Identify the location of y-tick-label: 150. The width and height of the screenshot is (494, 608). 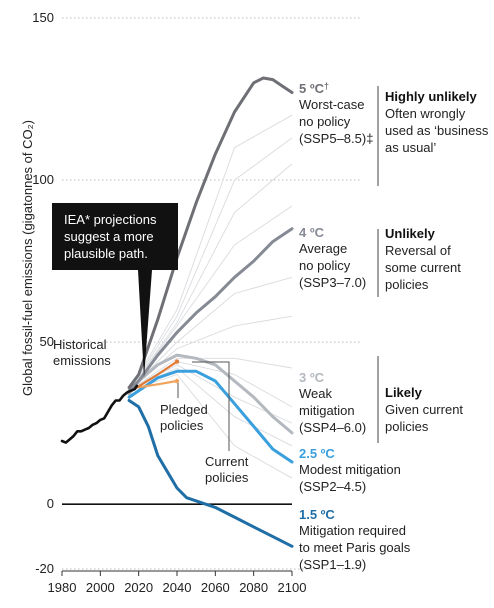
(43, 17).